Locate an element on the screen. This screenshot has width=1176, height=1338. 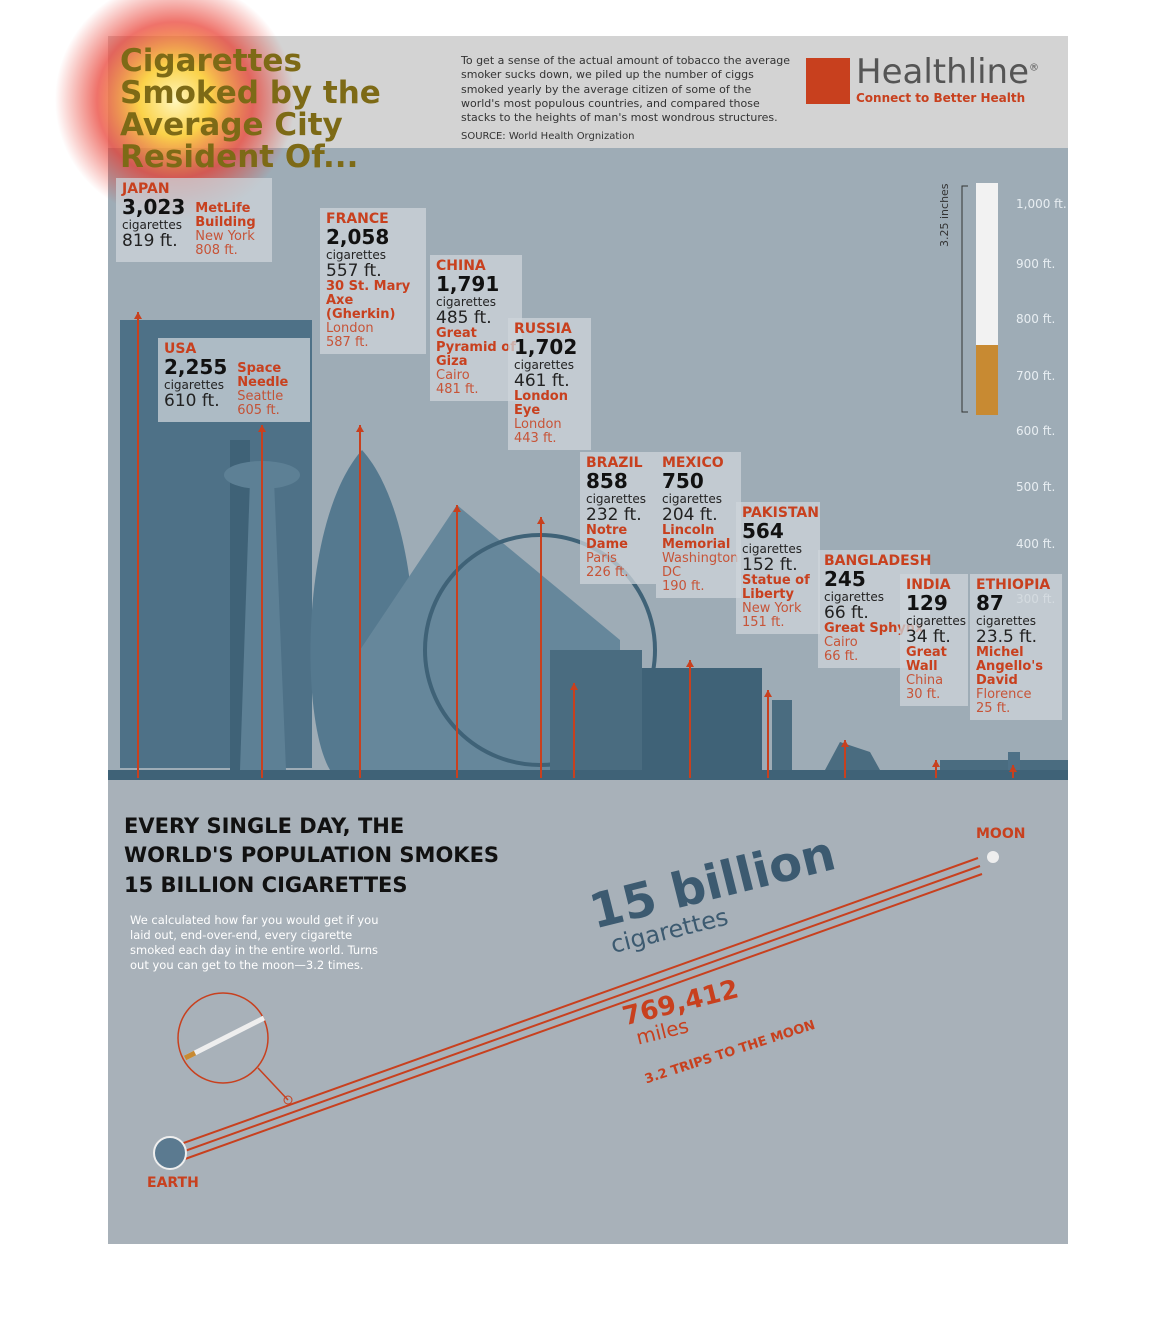
country-stats: USA 2,255 cigarettes 610 ft. is located at coordinates (196, 379).